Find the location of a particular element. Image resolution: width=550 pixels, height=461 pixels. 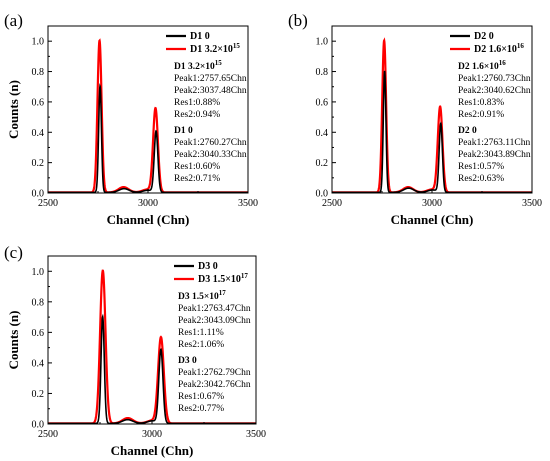

panel-label: (b) is located at coordinates (298, 20).